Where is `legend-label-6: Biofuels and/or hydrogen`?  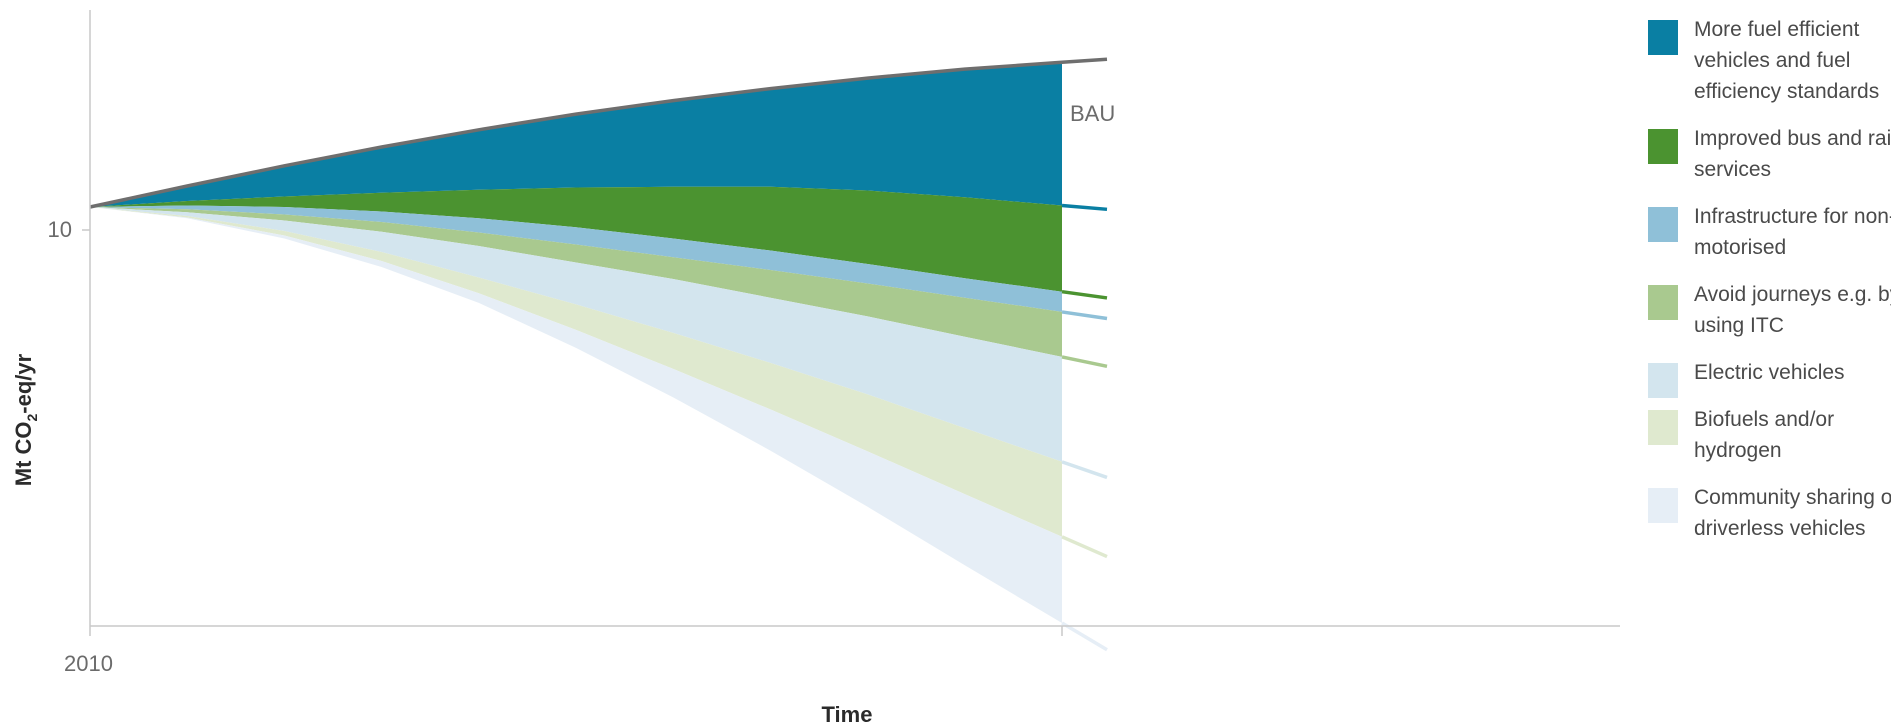
legend-label-6: Biofuels and/or hydrogen is located at coordinates (1764, 435).